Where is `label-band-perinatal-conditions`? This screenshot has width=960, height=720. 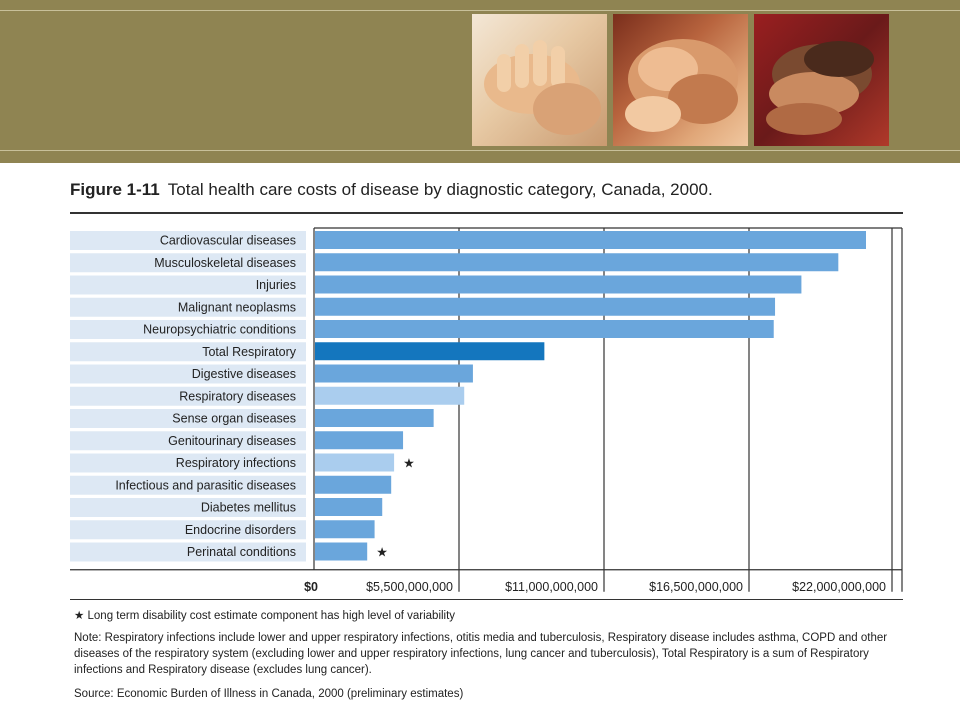 label-band-perinatal-conditions is located at coordinates (188, 552).